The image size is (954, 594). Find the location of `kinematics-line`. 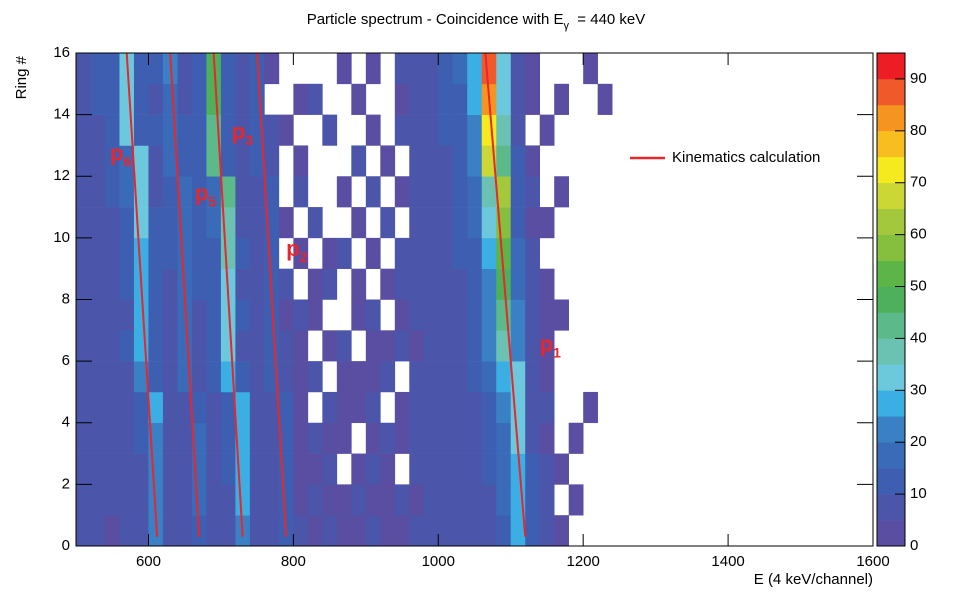

kinematics-line is located at coordinates (228, 294).